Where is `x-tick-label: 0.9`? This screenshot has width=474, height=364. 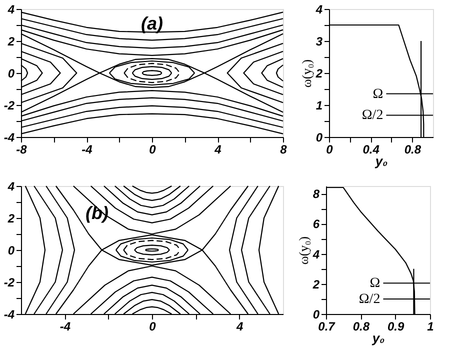 x-tick-label: 0.9 is located at coordinates (395, 327).